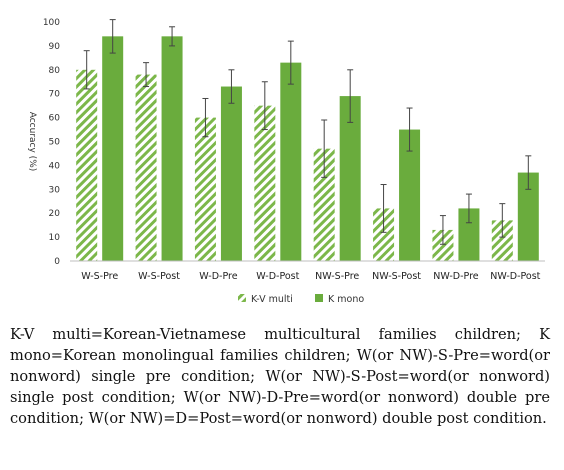  Describe the element at coordinates (350, 178) in the screenshot. I see `bar-k-mono-nw-s-pre` at that location.